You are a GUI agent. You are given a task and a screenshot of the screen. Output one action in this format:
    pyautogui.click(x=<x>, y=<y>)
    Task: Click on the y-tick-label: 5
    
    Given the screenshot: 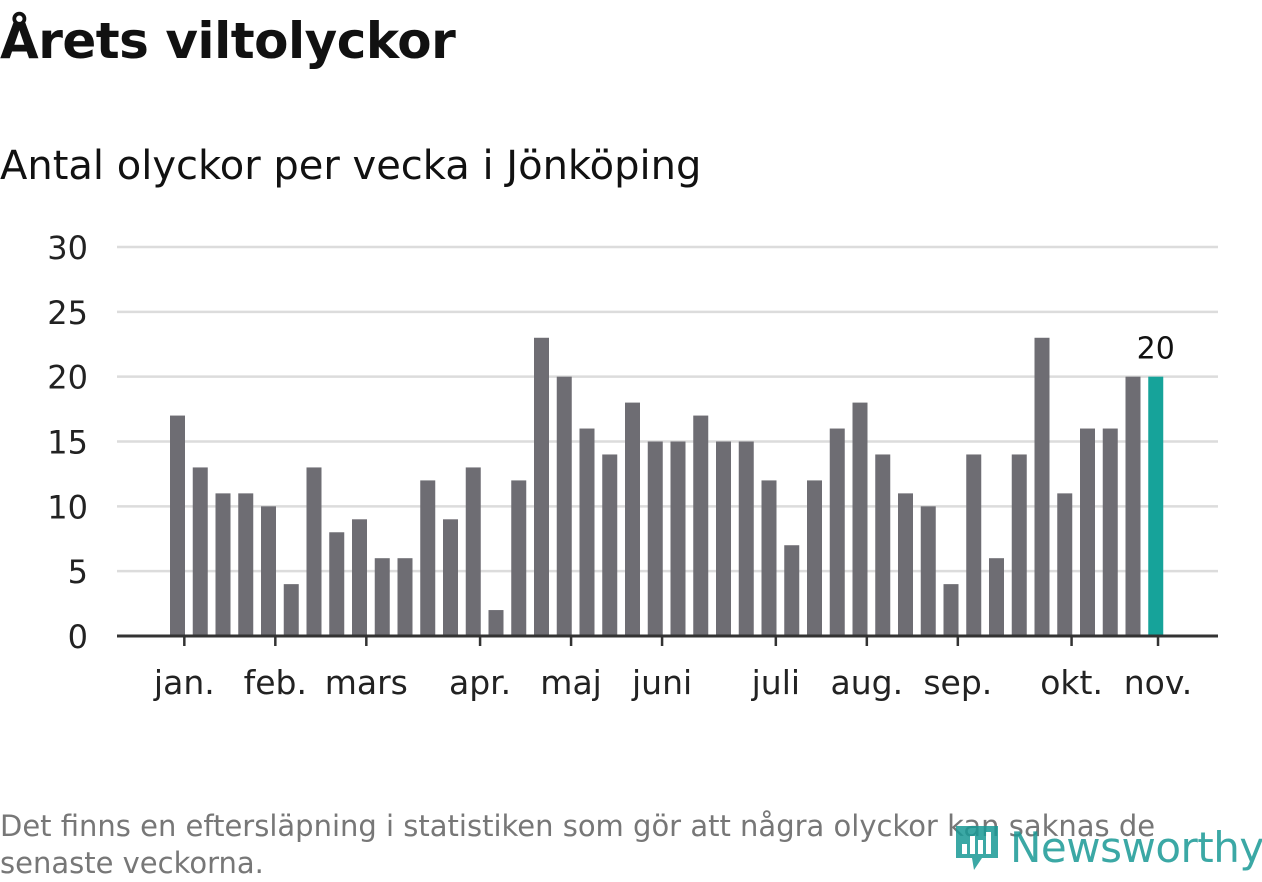 What is the action you would take?
    pyautogui.click(x=78, y=572)
    